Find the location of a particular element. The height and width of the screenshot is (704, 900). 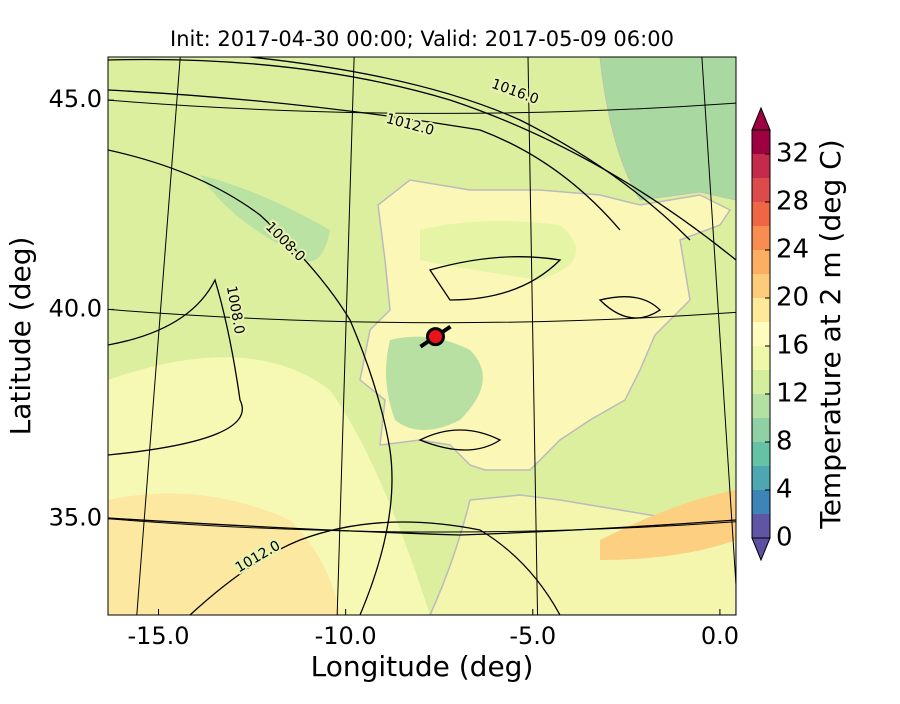

station-point is located at coordinates (435, 337).